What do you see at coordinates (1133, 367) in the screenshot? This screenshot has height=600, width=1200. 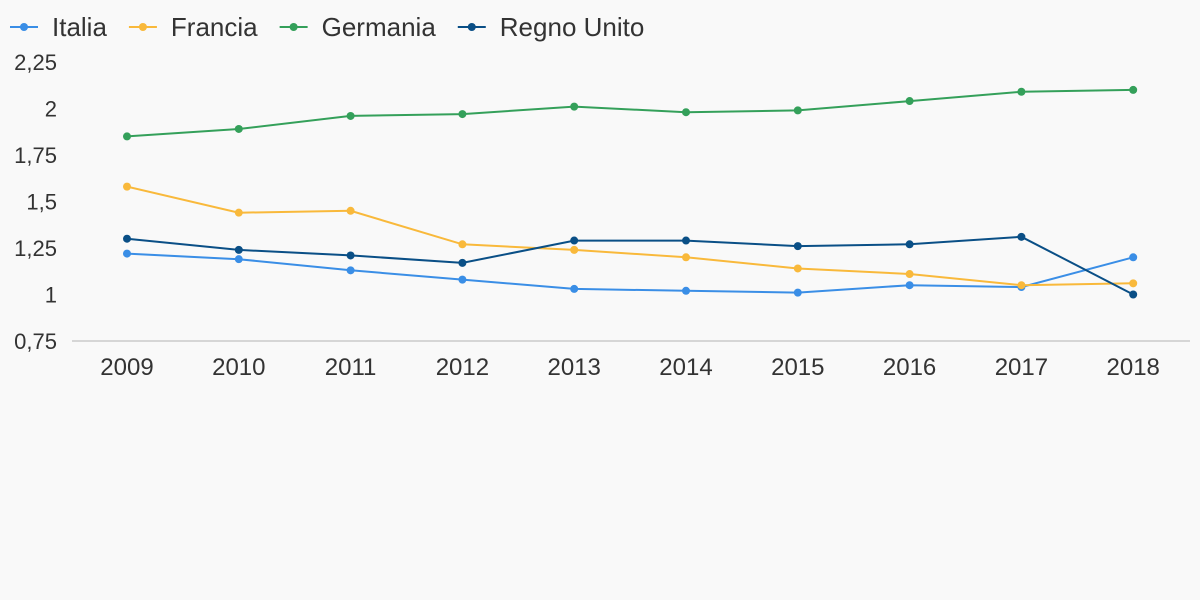 I see `x-tick-label: 2018` at bounding box center [1133, 367].